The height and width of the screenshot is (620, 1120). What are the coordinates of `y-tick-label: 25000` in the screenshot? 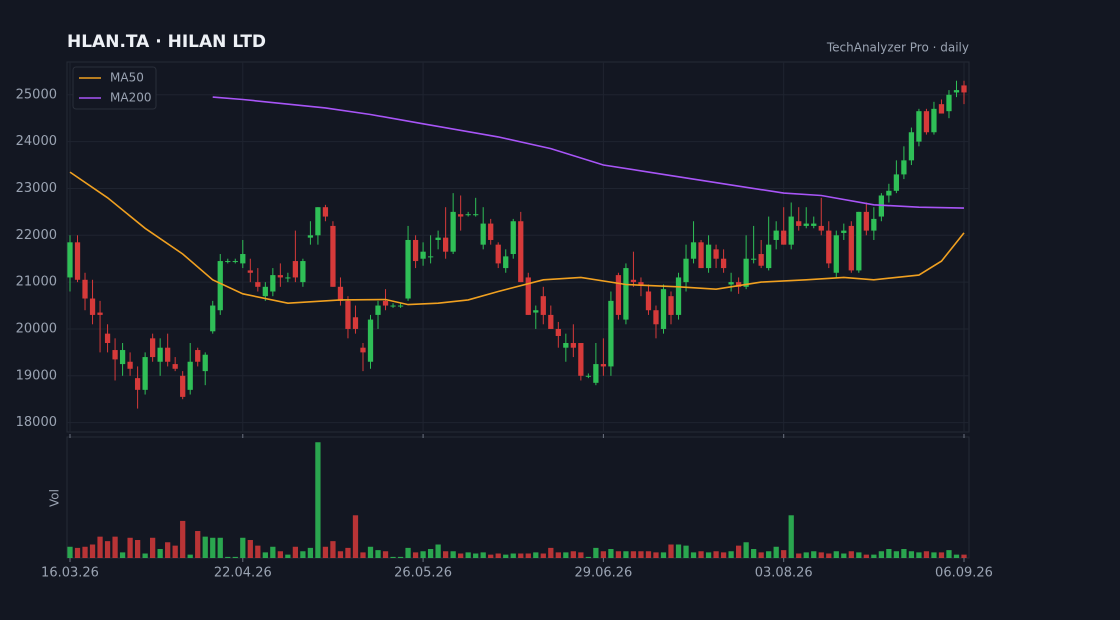 It's located at (36, 94).